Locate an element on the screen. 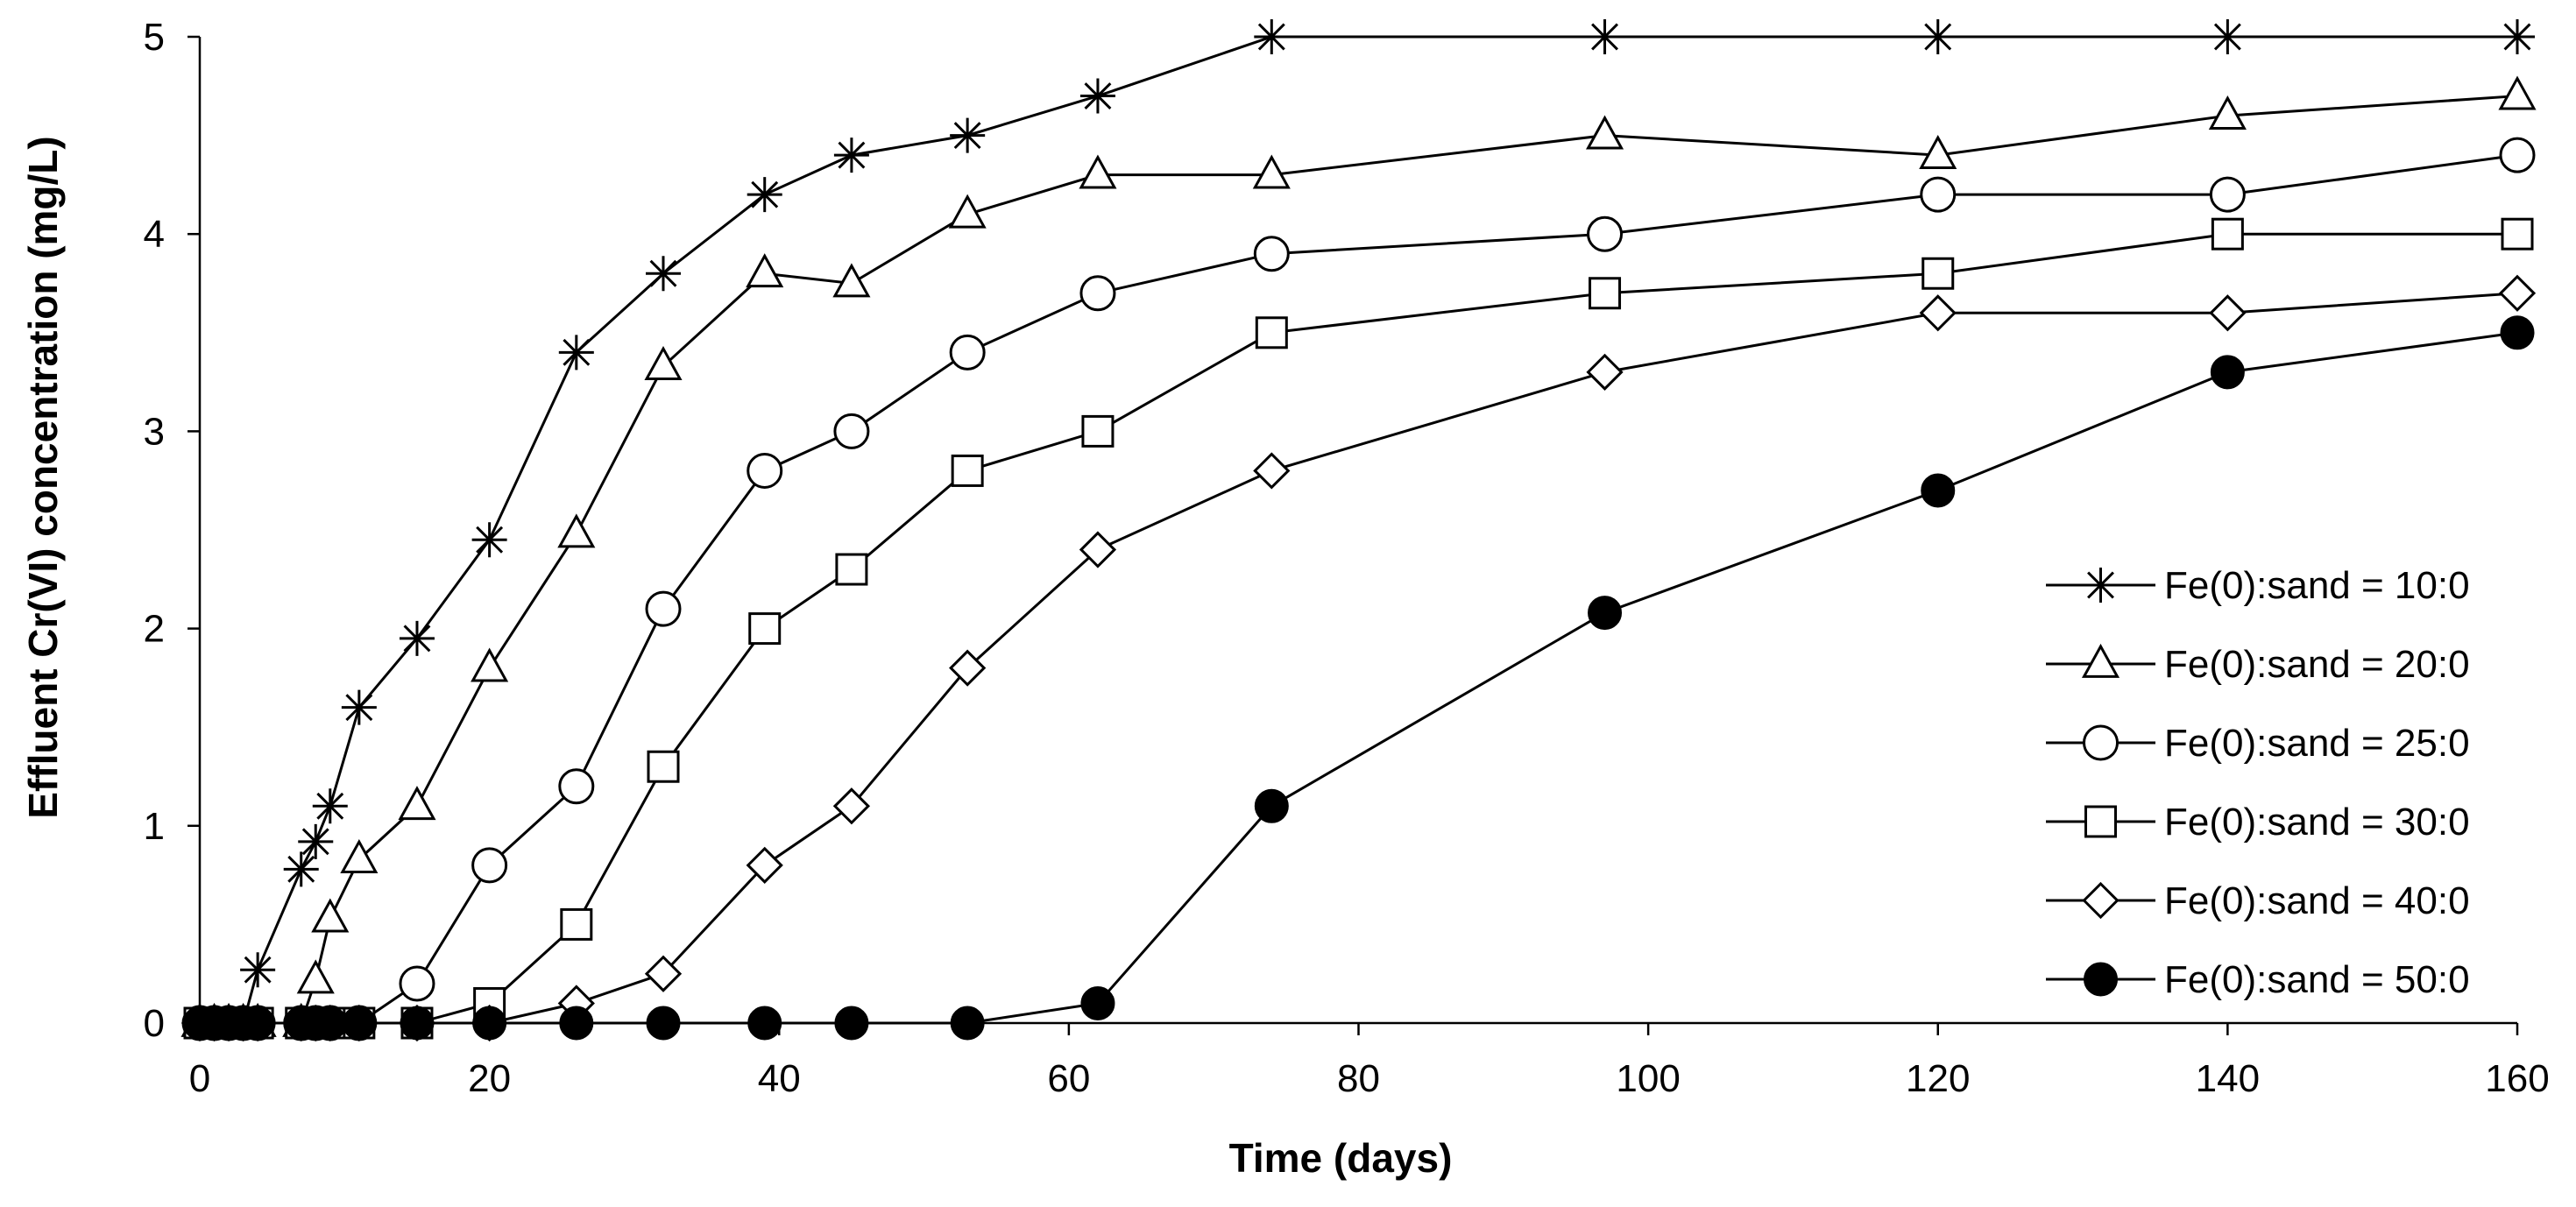  legend-item: Fe(0):sand = 25:0 is located at coordinates (2258, 743).